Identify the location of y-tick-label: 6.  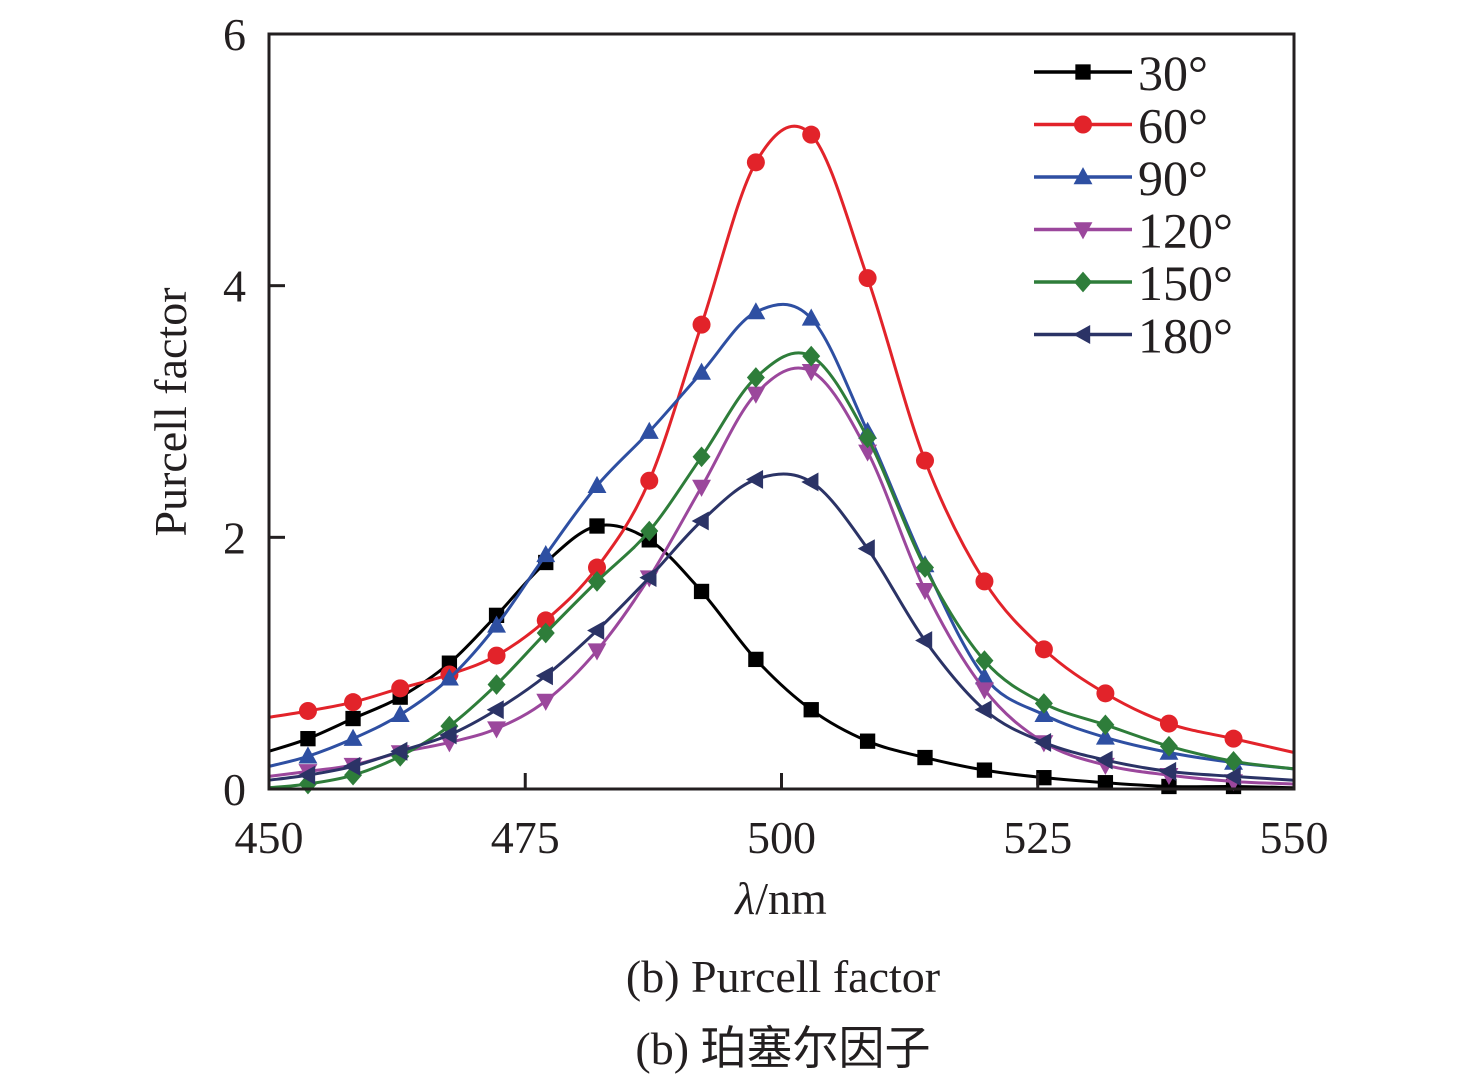
(234, 34).